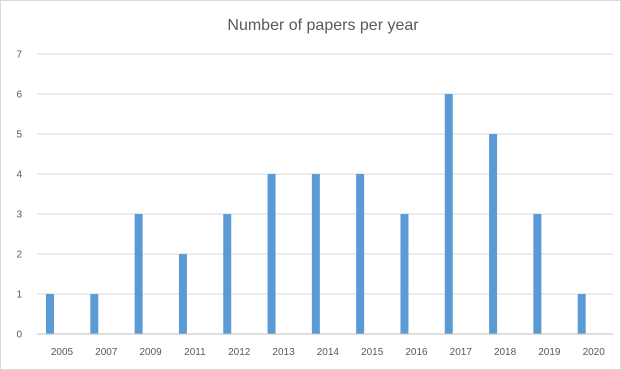  What do you see at coordinates (505, 352) in the screenshot?
I see `x-tick-label: 2018` at bounding box center [505, 352].